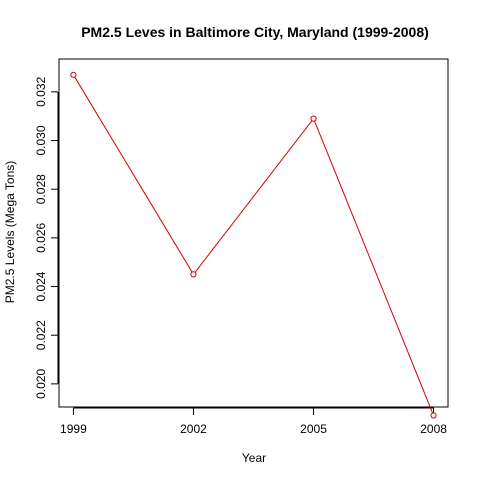 The width and height of the screenshot is (480, 480). I want to click on y-tick-label: 0.022, so click(41, 335).